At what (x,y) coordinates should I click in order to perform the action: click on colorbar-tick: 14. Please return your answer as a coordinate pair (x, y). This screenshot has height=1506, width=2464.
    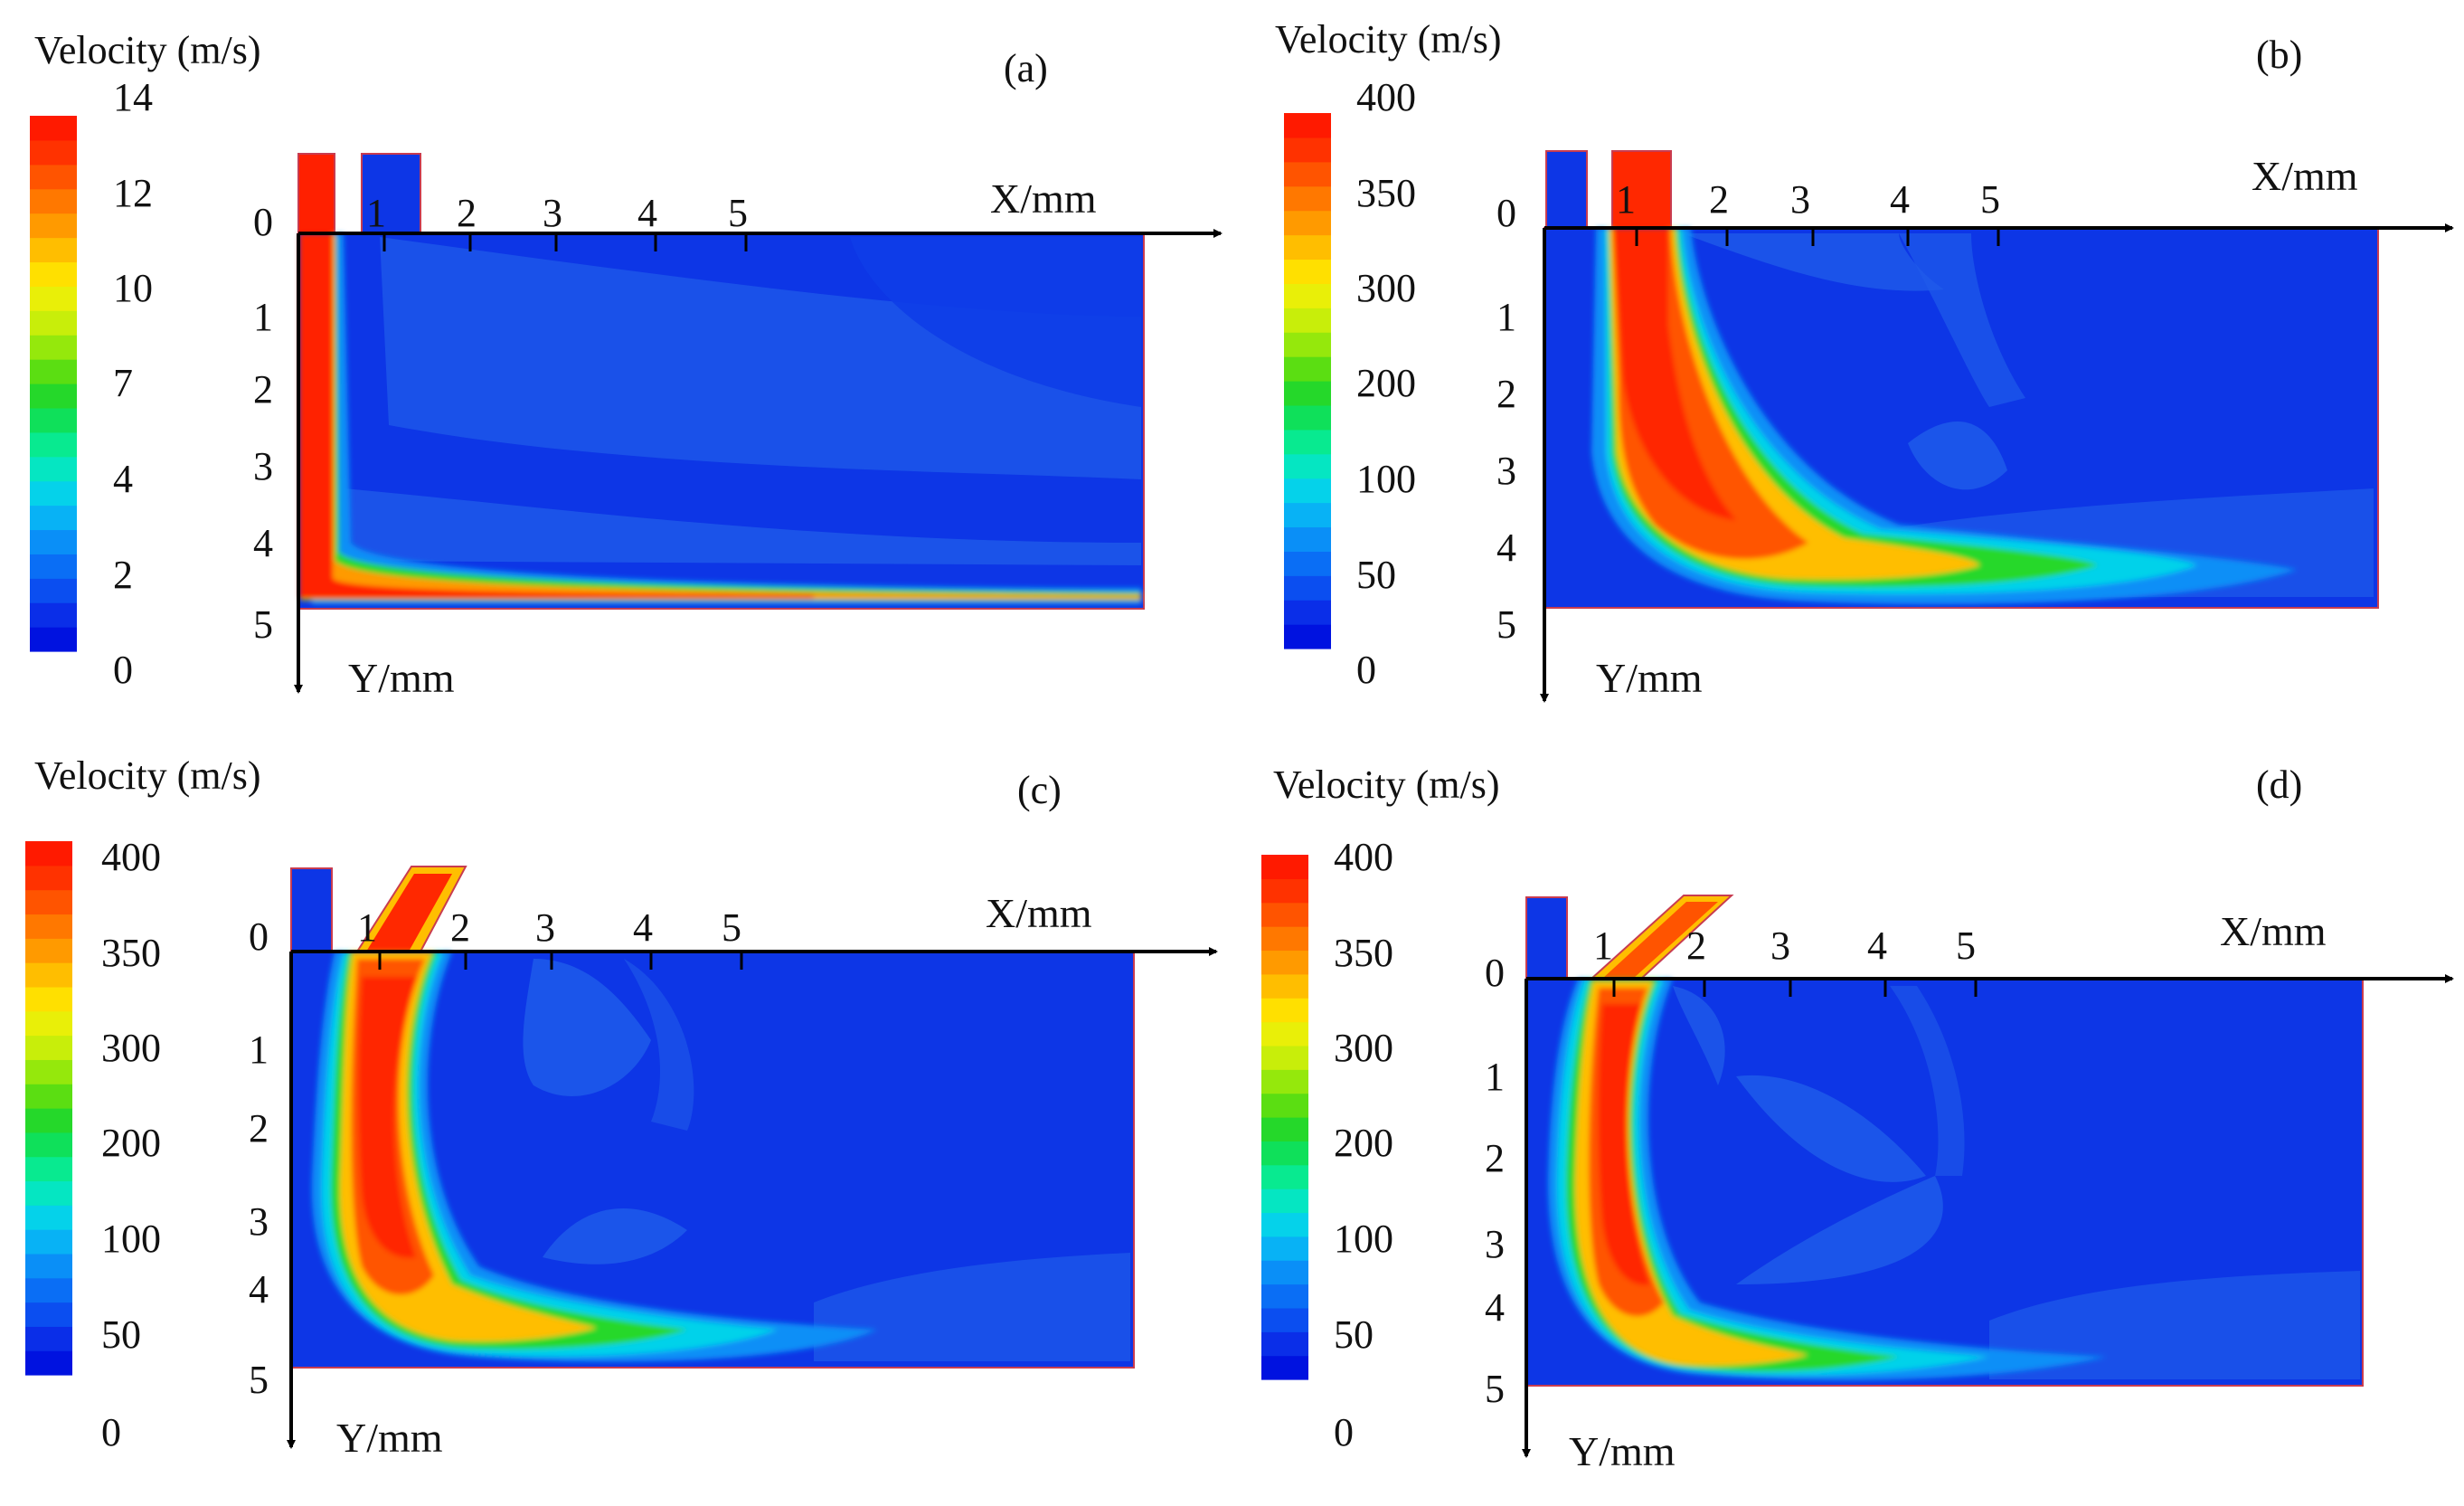
    Looking at the image, I should click on (133, 97).